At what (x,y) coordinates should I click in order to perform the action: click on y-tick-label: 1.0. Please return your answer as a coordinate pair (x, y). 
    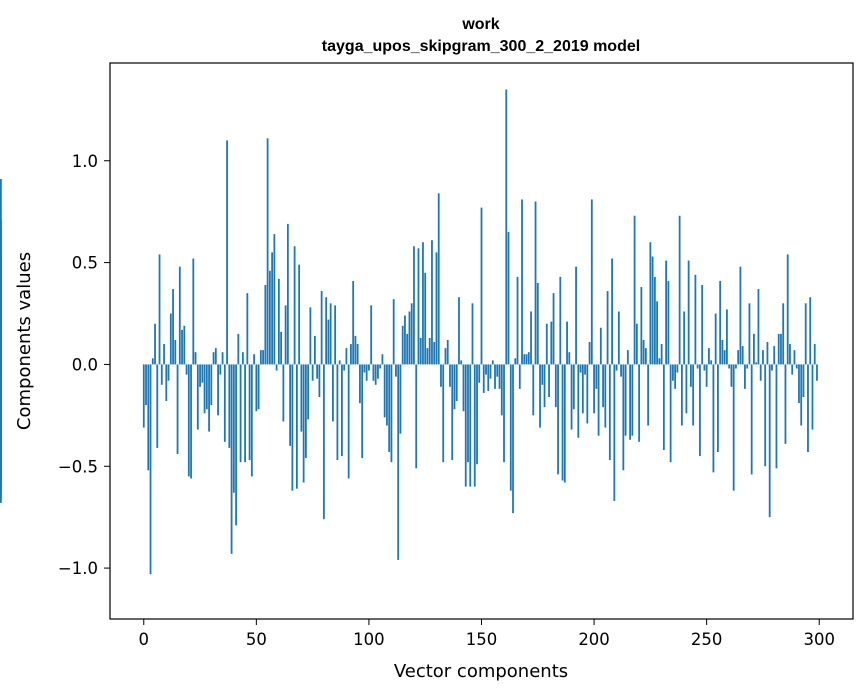
    Looking at the image, I should click on (85, 161).